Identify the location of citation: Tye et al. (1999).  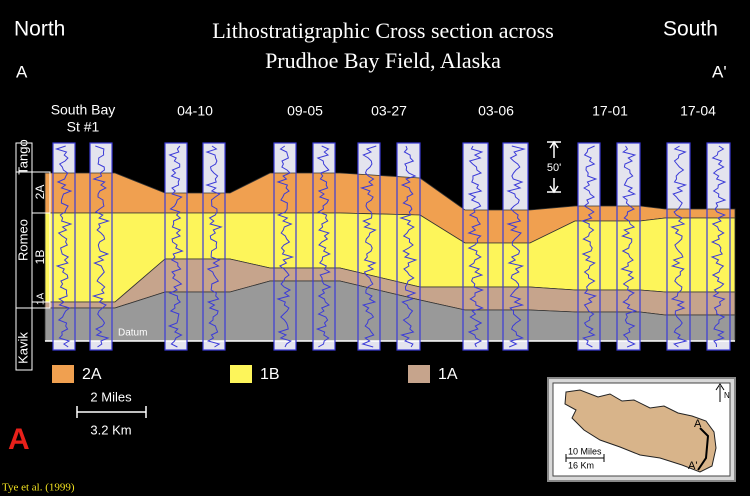
(38, 488).